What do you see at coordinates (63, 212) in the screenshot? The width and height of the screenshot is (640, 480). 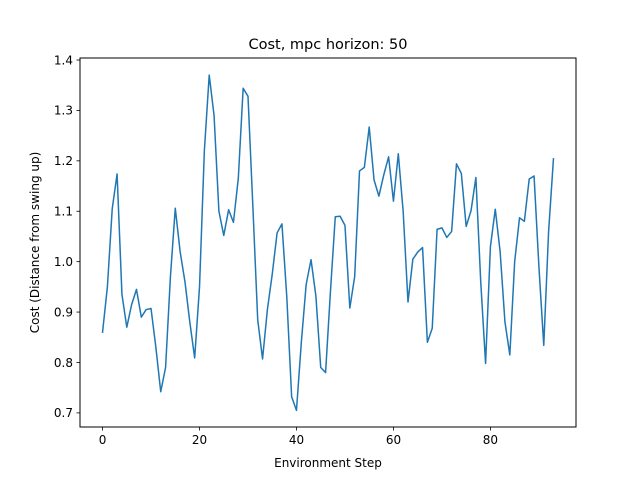 I see `y-tick-label: 1.1` at bounding box center [63, 212].